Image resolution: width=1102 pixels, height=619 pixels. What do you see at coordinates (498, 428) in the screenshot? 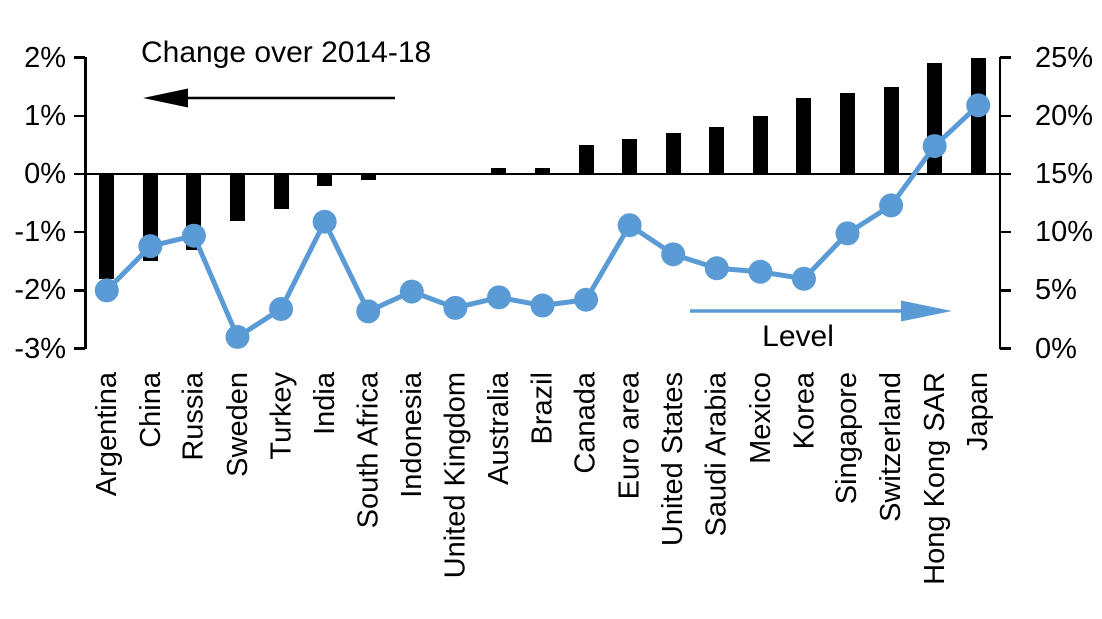
I see `category-label-australia: Australia` at bounding box center [498, 428].